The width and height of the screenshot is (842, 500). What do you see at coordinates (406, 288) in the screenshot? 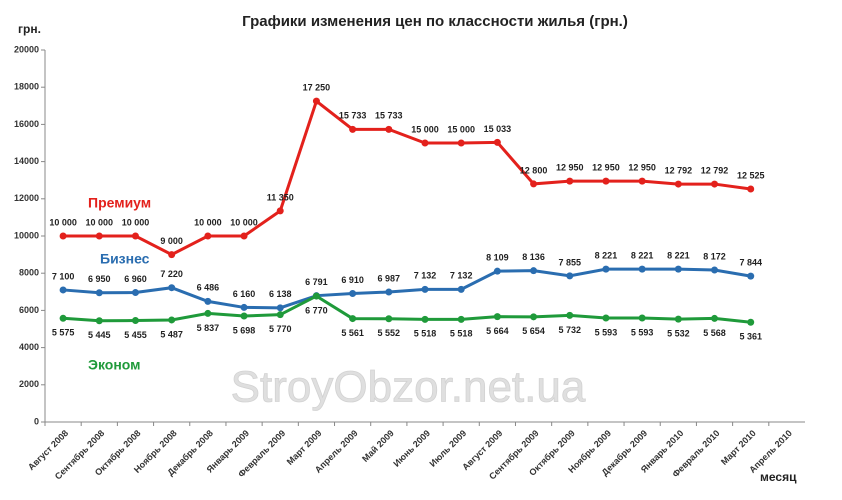
I see `series-line` at bounding box center [406, 288].